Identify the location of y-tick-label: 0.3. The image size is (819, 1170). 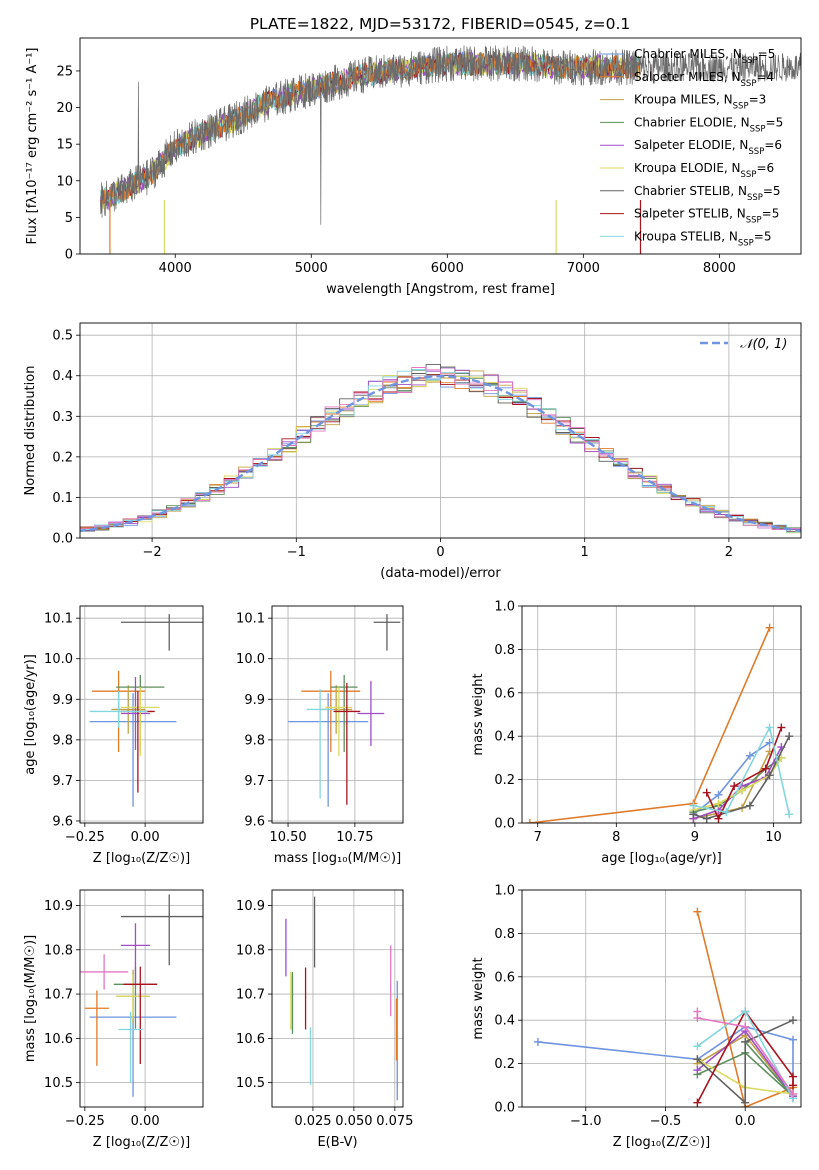
(62, 417).